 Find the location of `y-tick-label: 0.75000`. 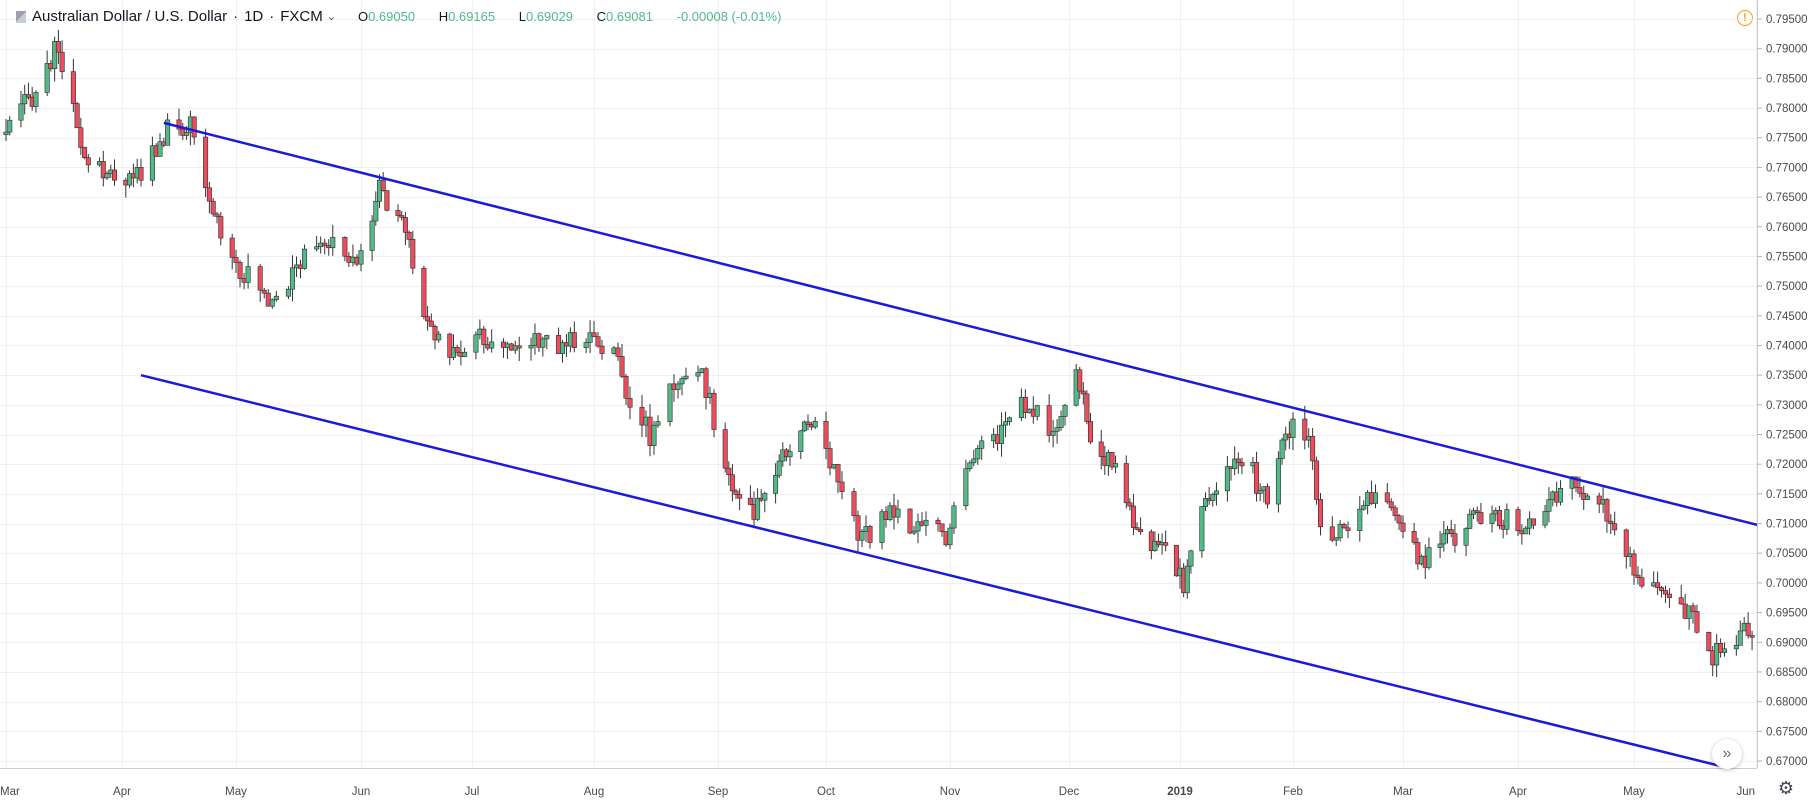

y-tick-label: 0.75000 is located at coordinates (1787, 287).